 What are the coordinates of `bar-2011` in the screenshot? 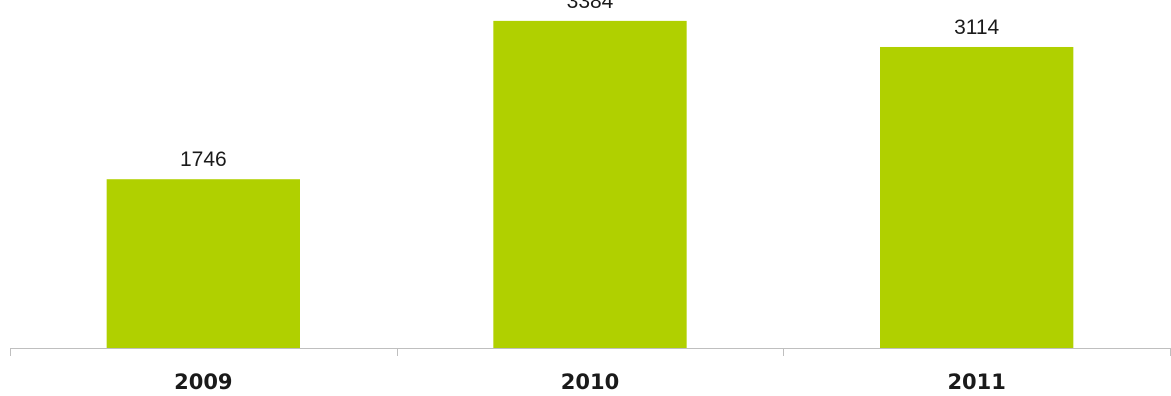 It's located at (977, 197).